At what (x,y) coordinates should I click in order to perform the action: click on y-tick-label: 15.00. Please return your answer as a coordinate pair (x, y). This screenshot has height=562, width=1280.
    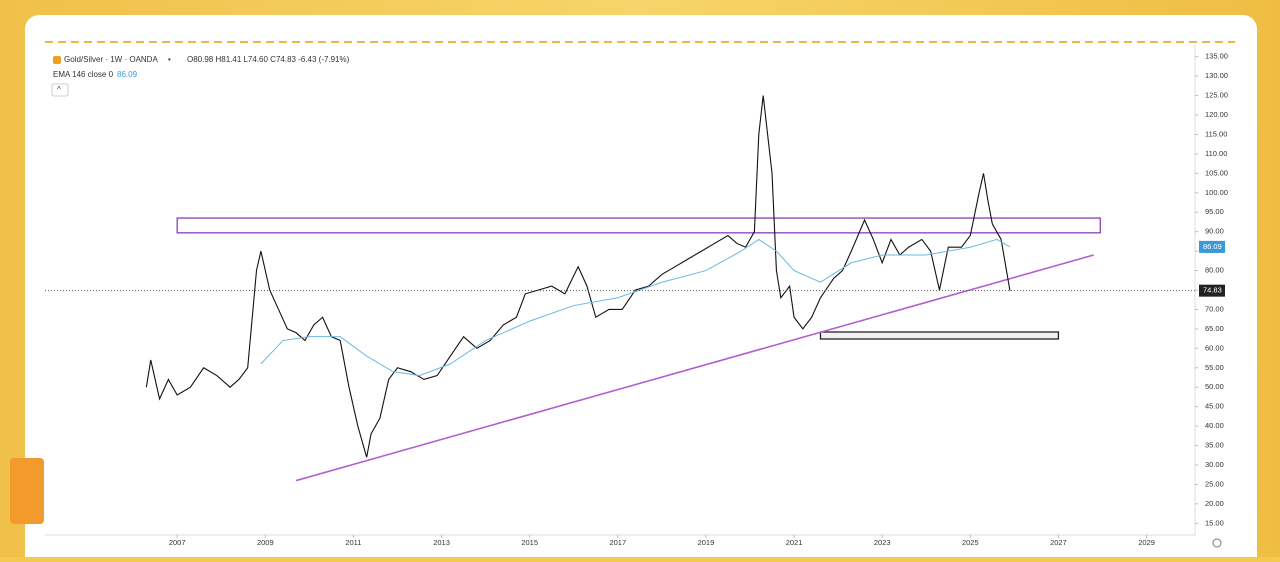
    Looking at the image, I should click on (1214, 522).